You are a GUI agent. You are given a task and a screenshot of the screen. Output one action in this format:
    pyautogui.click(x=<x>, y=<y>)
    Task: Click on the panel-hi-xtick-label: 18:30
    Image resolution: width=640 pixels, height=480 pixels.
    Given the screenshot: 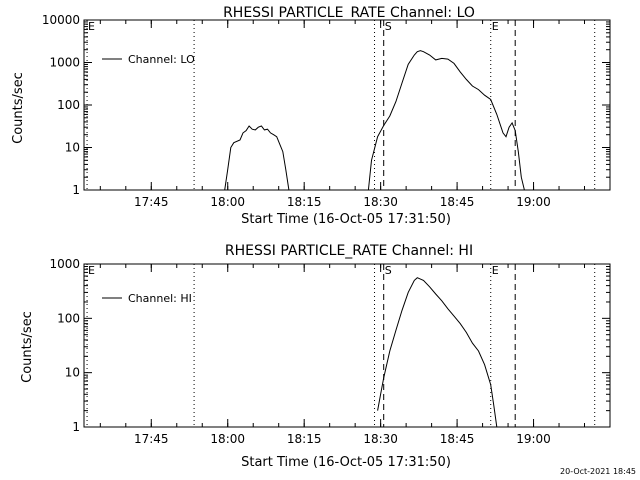 What is the action you would take?
    pyautogui.click(x=380, y=439)
    